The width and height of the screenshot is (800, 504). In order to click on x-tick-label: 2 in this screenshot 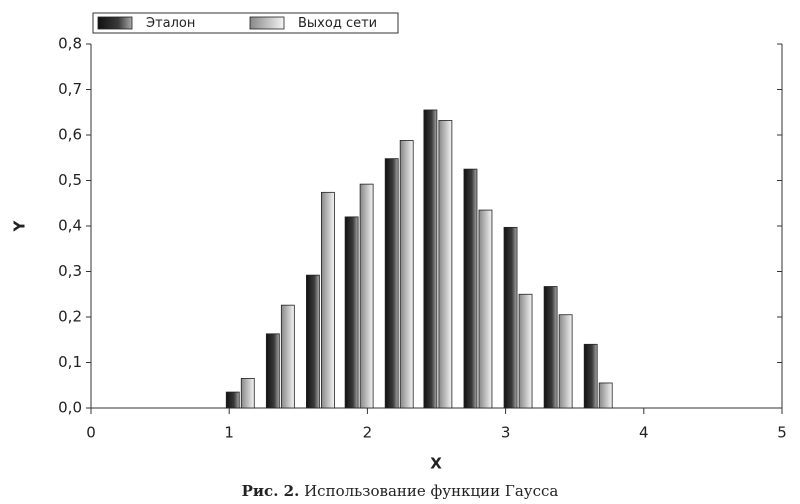, I will do `click(368, 433)`.